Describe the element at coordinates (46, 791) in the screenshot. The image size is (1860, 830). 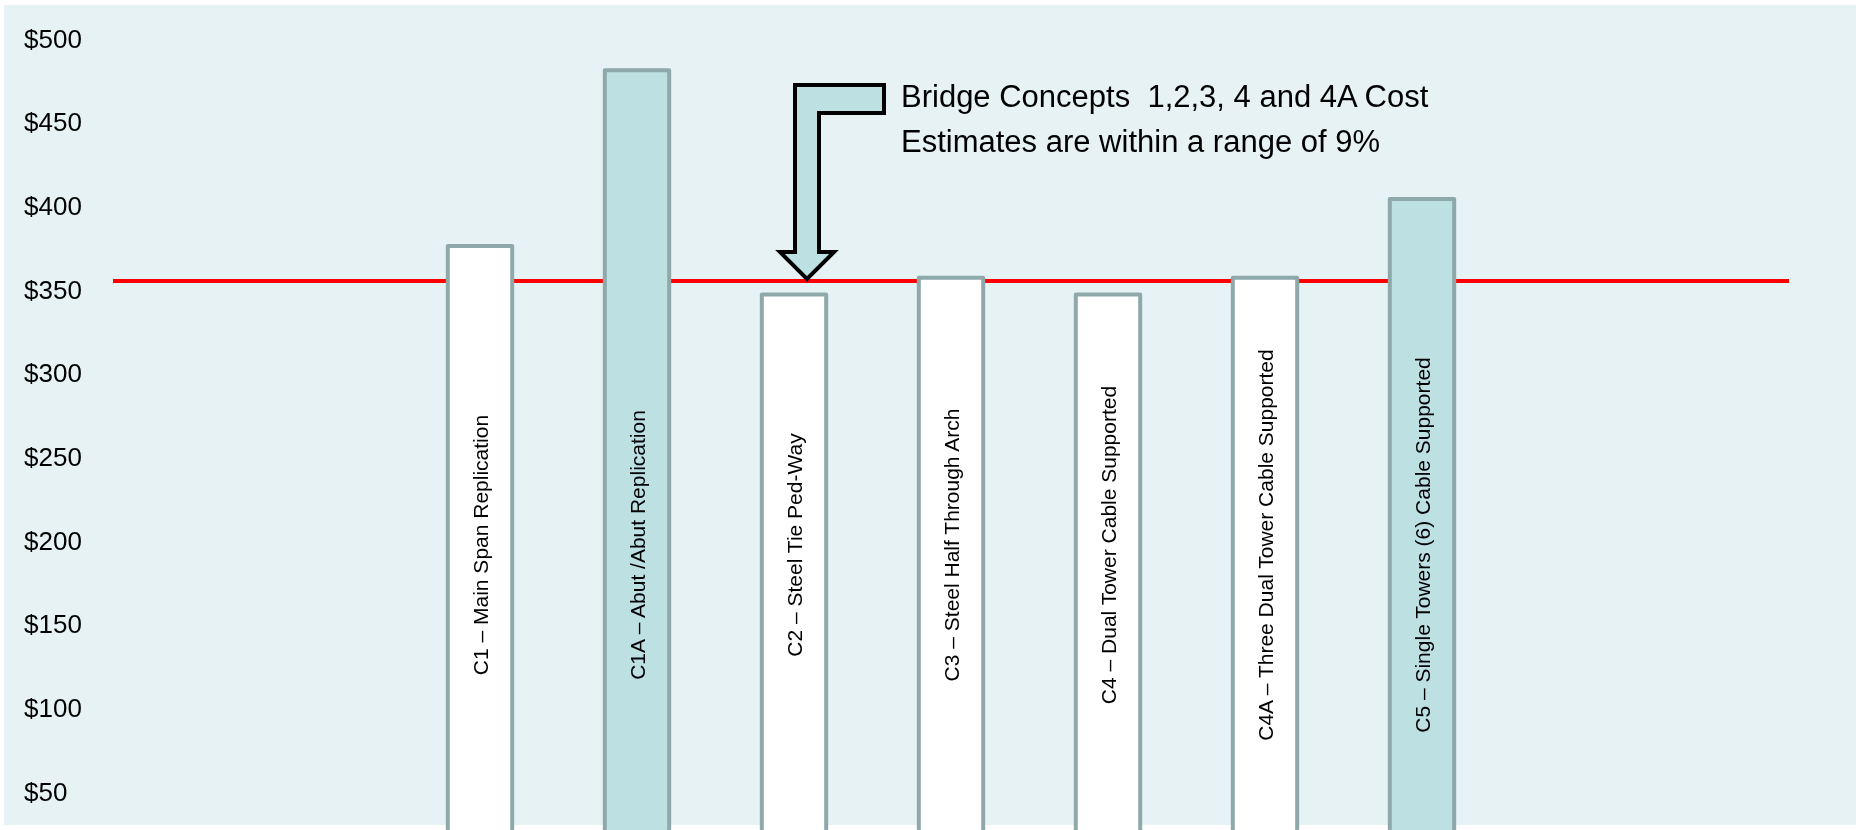
I see `y-tick-label: $50` at that location.